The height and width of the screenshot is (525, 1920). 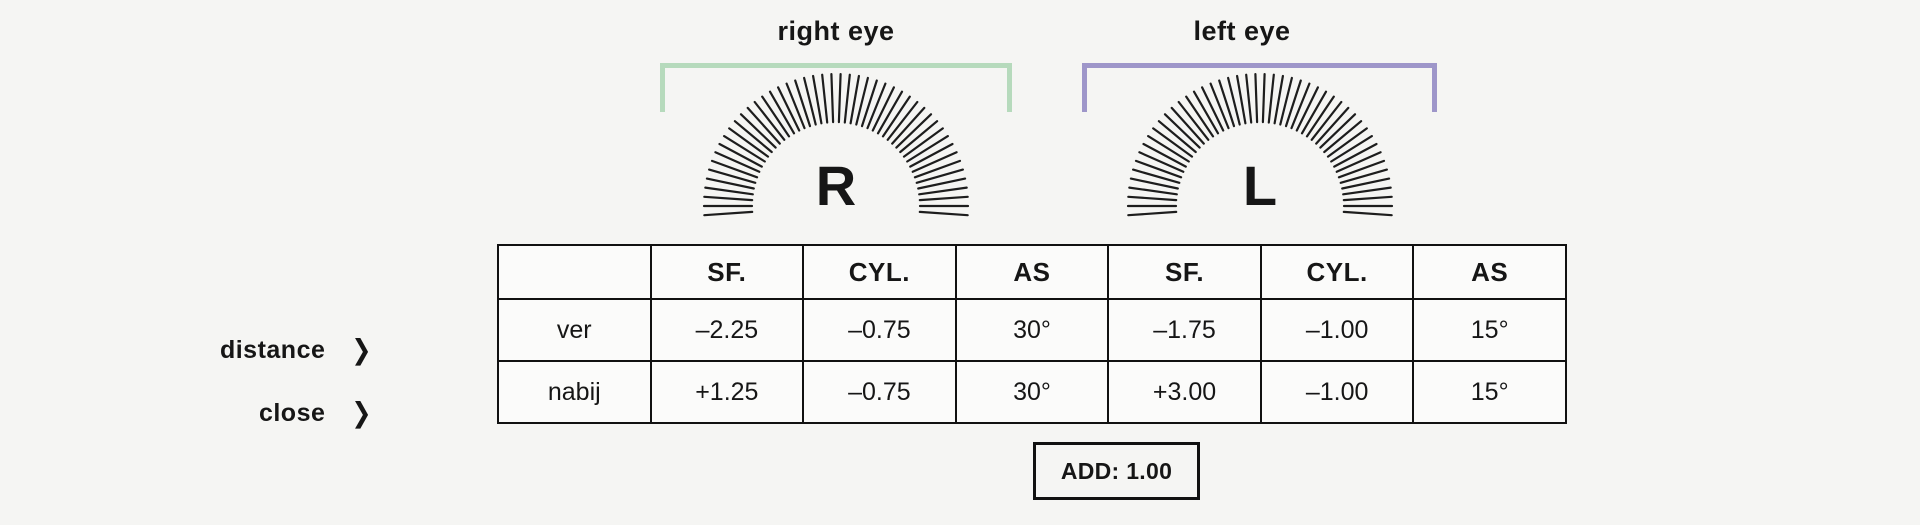 I want to click on close-label-text: close, so click(x=292, y=413).